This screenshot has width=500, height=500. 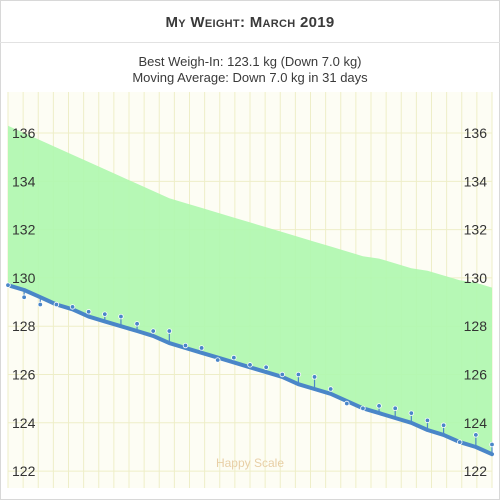 What do you see at coordinates (24, 278) in the screenshot?
I see `y-tick-label-left: 130` at bounding box center [24, 278].